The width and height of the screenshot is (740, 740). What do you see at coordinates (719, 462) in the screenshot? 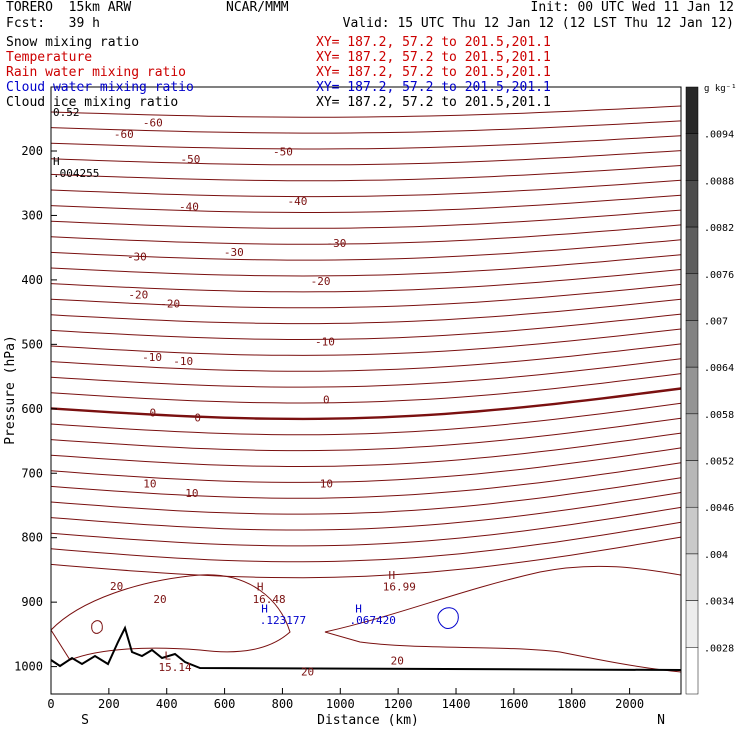
I see `colorbar-label: .0052` at bounding box center [719, 462].